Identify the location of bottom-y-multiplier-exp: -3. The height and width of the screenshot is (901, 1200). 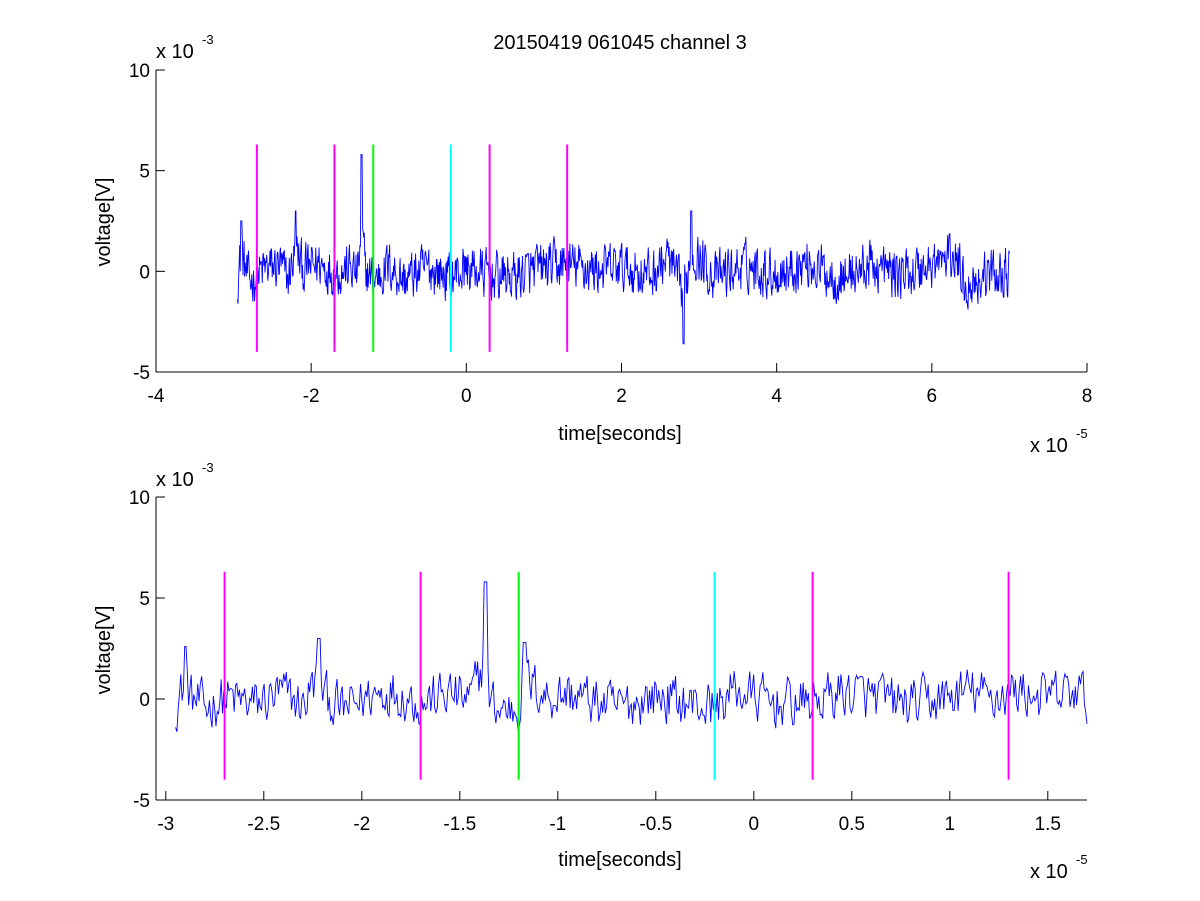
(208, 467).